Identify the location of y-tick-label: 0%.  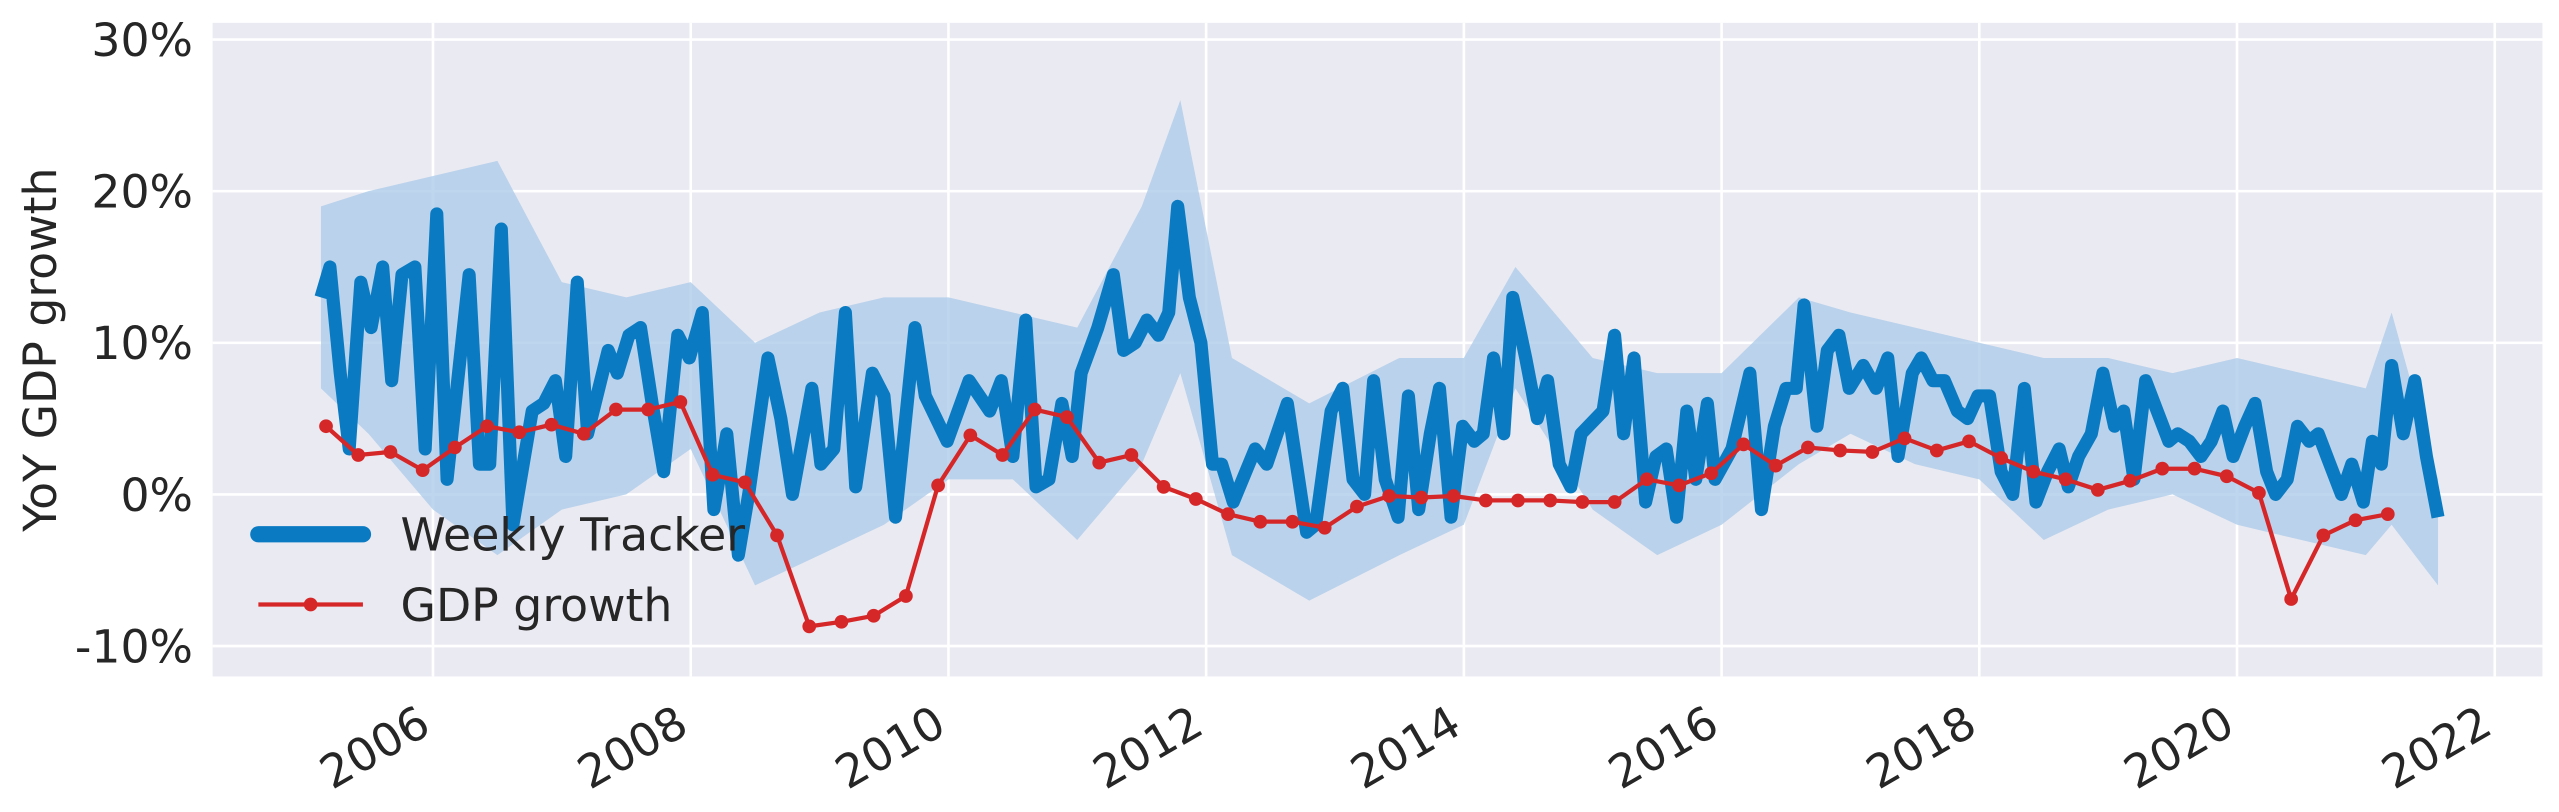
(156, 495).